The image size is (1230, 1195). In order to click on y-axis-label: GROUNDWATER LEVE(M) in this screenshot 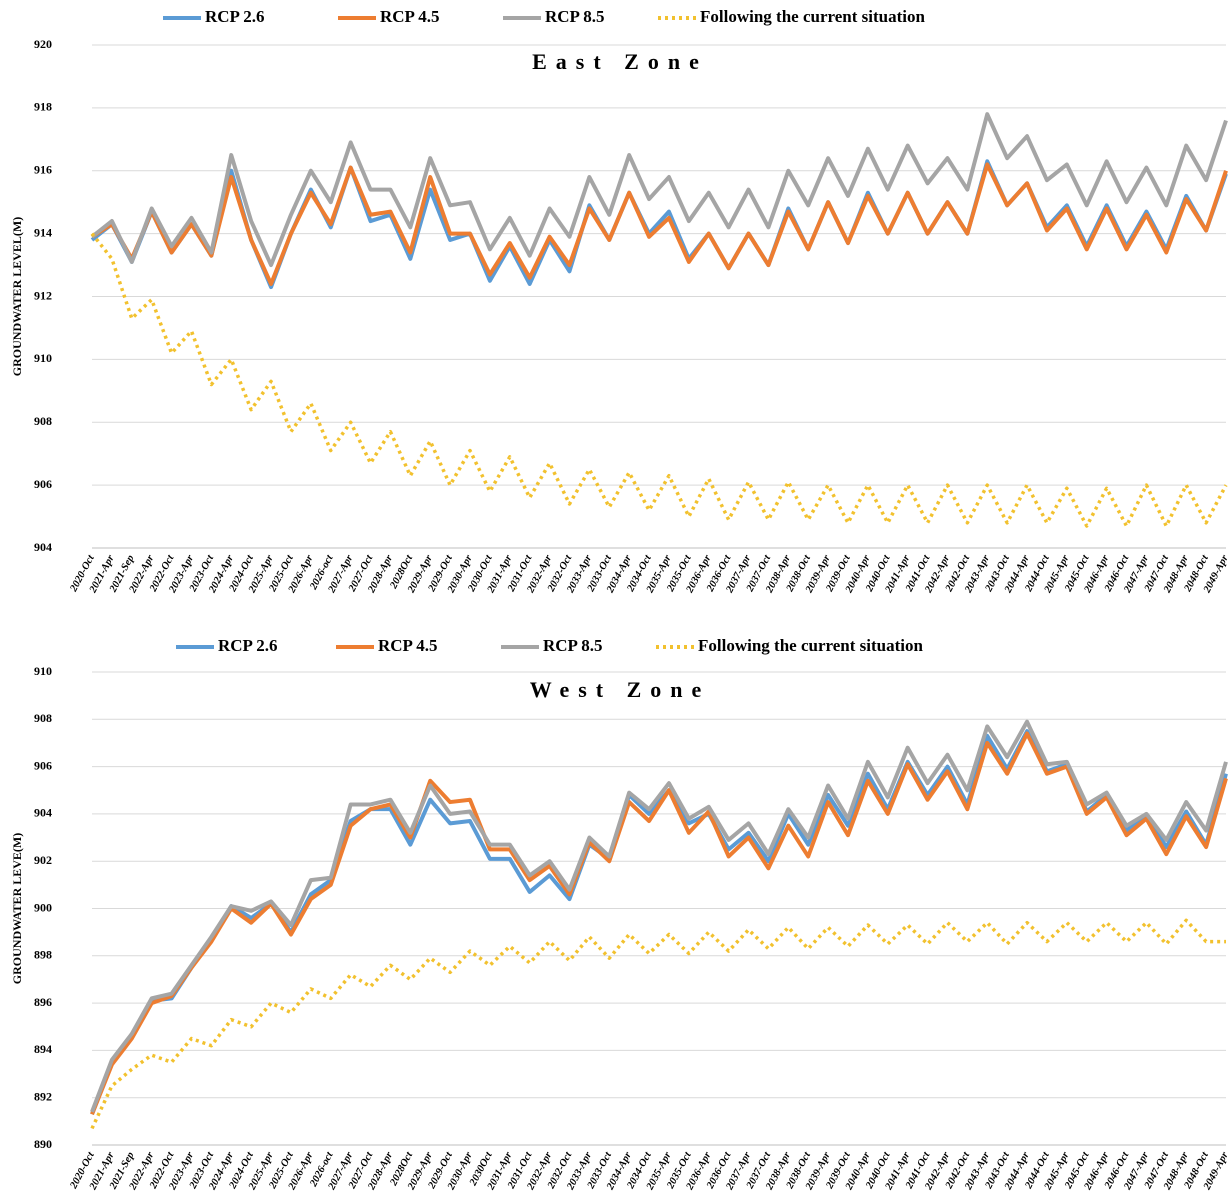, I will do `click(17, 908)`.